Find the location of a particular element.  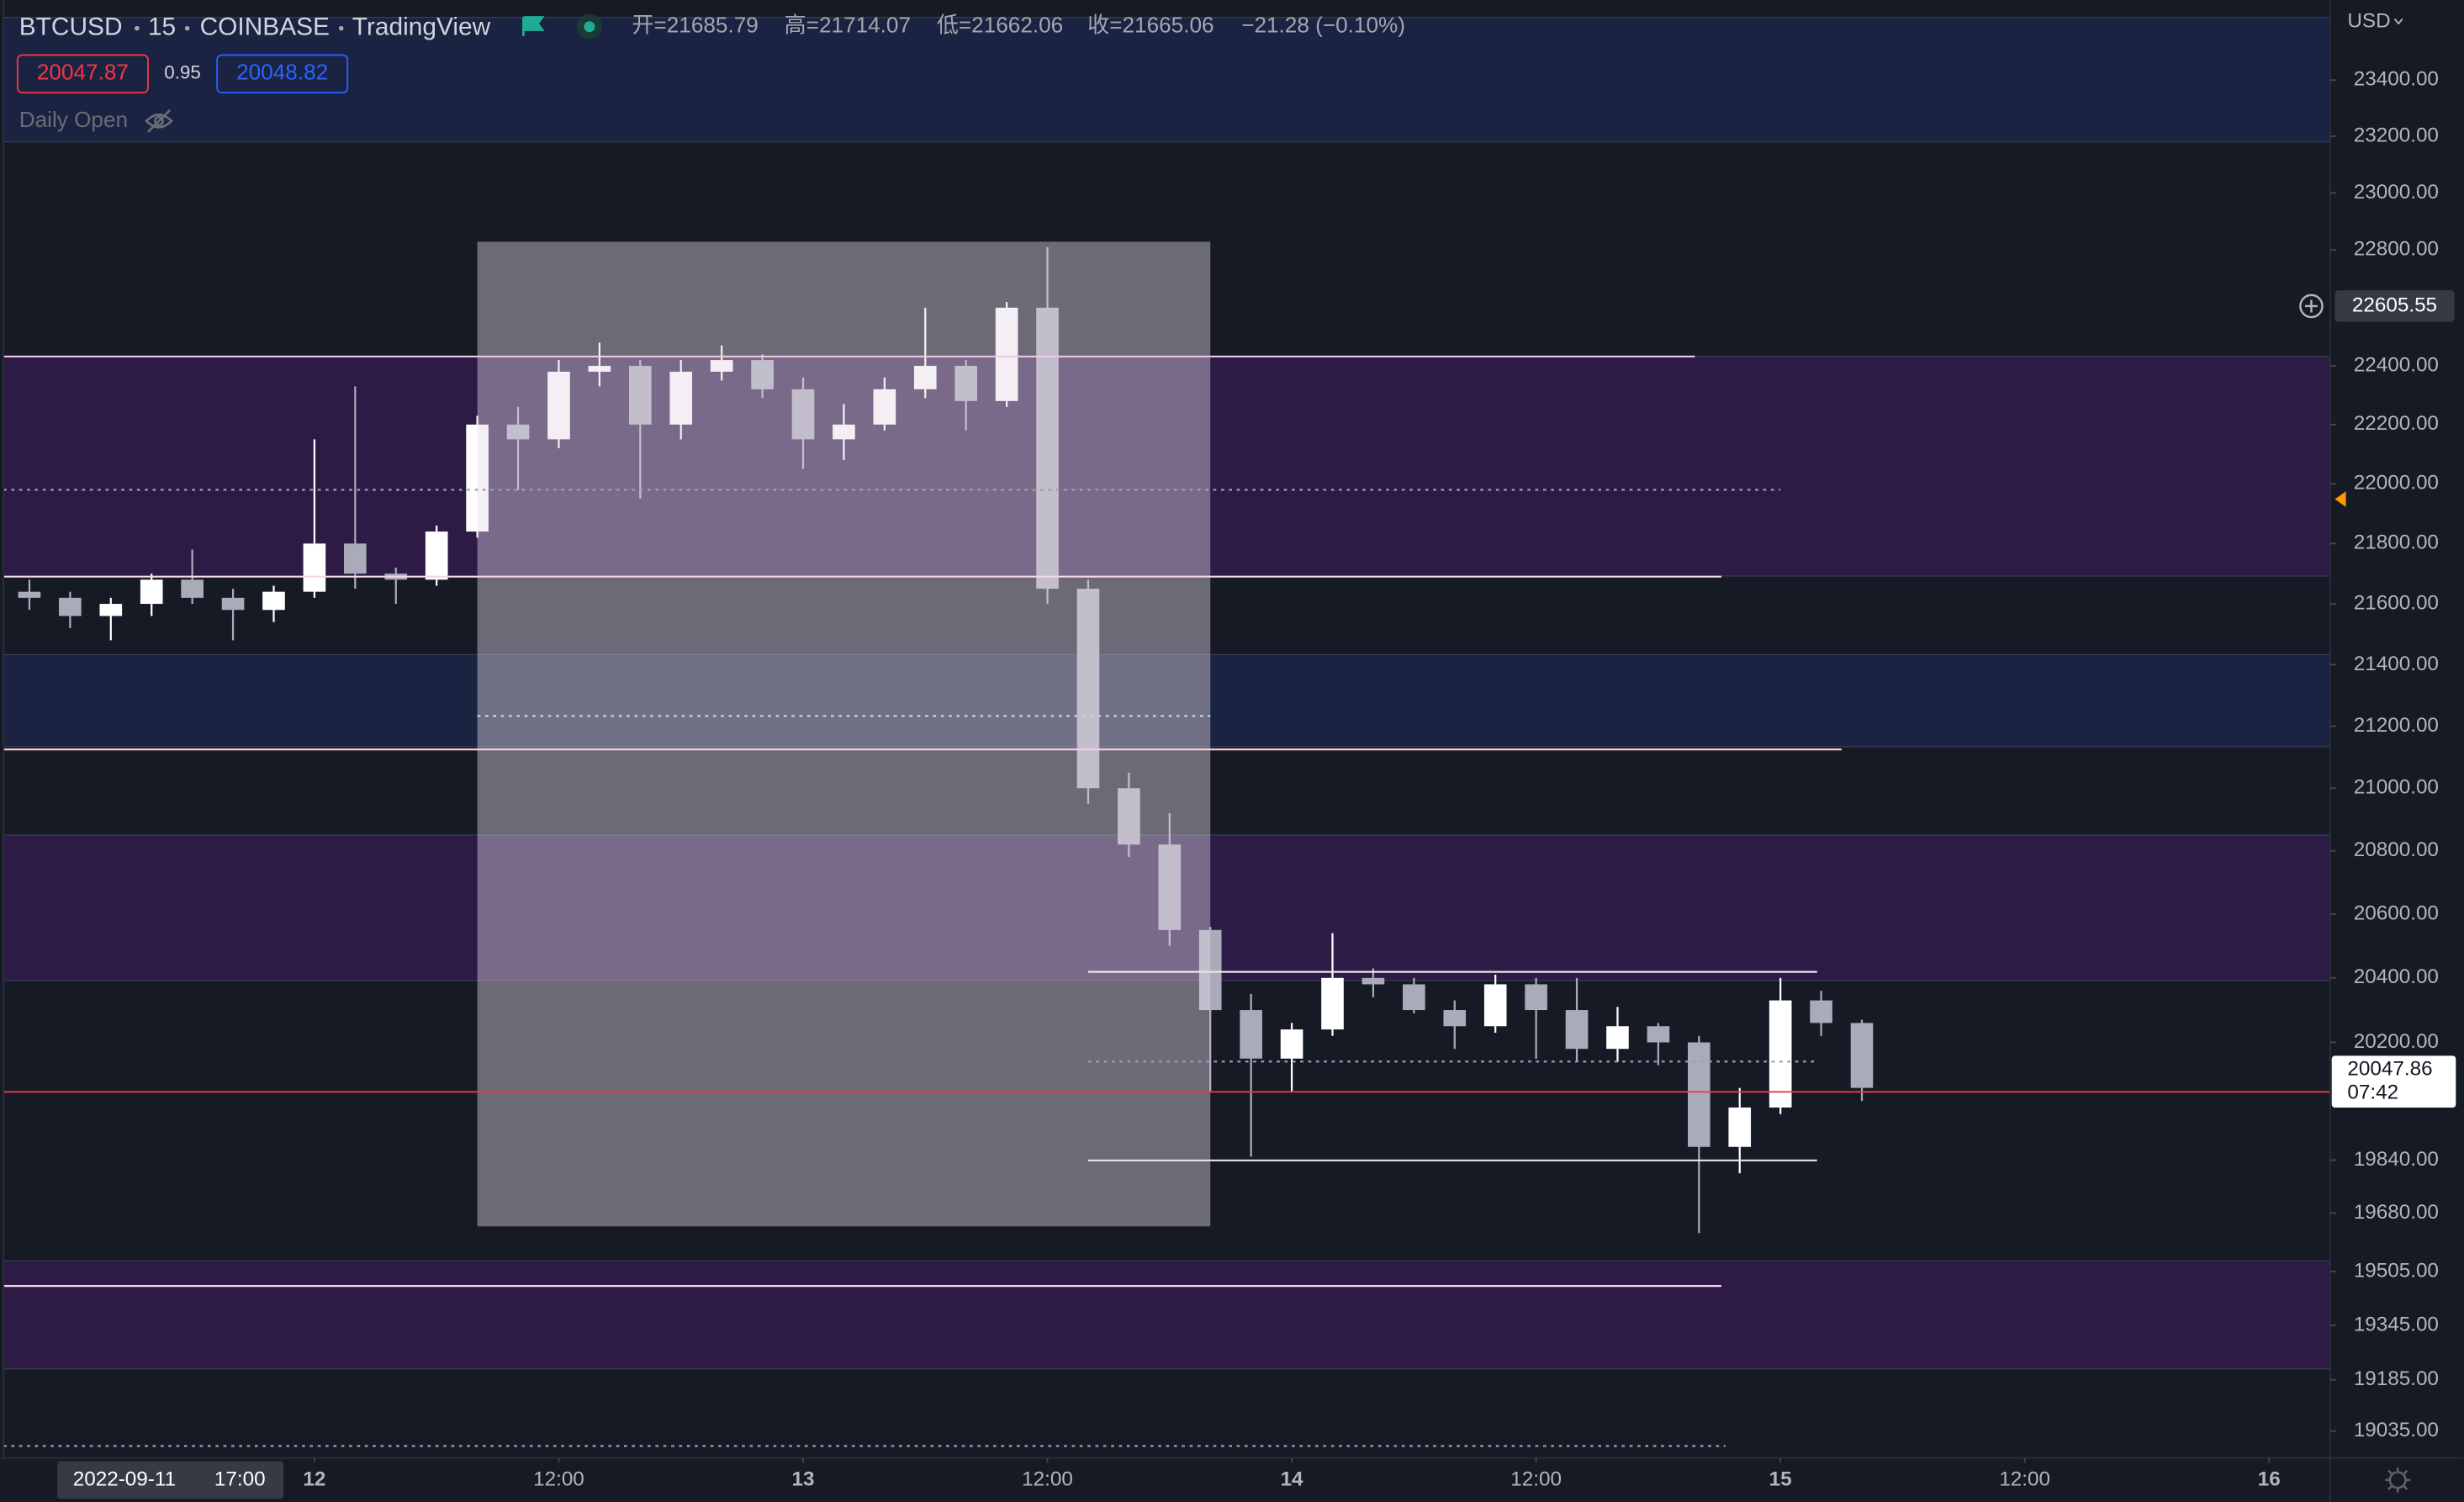

last-price-tag is located at coordinates (2393, 1081).